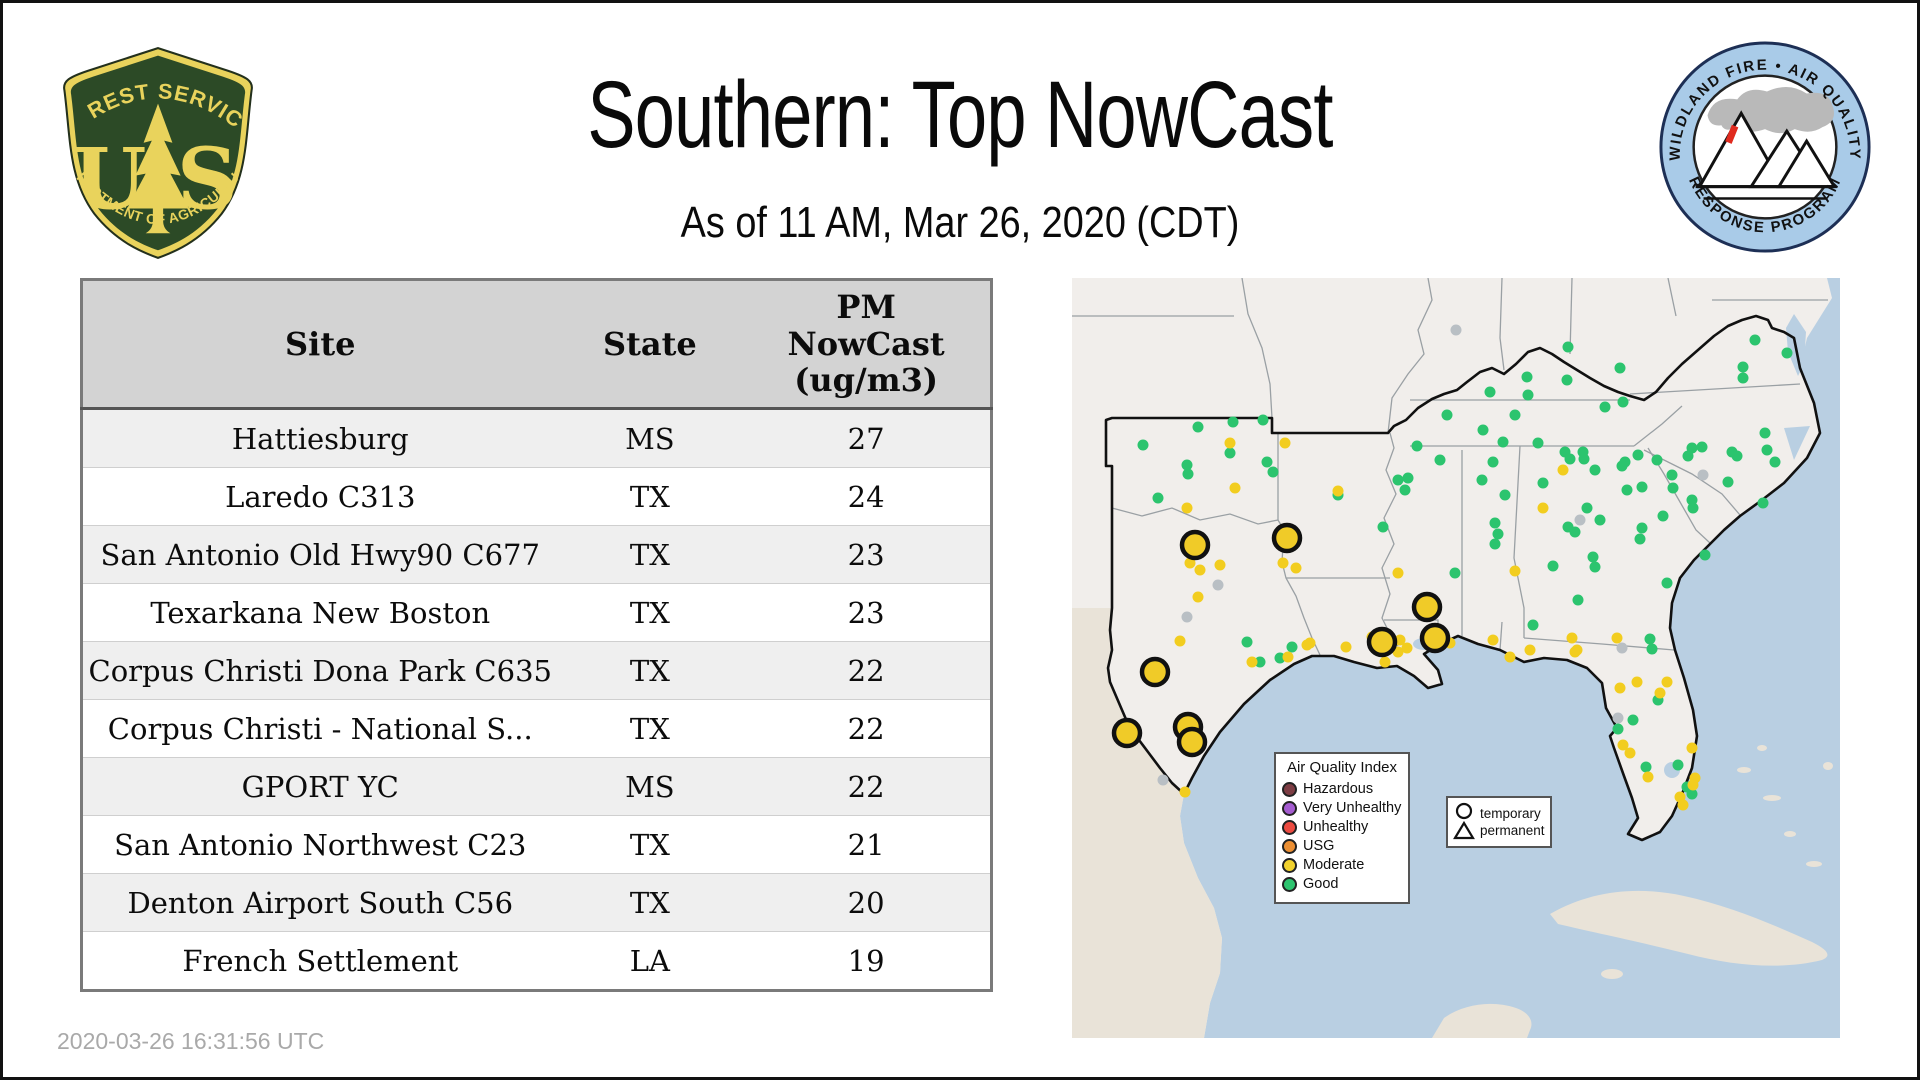 This screenshot has width=1920, height=1080. Describe the element at coordinates (1464, 821) in the screenshot. I see `marker-type-glyphs-icon` at that location.